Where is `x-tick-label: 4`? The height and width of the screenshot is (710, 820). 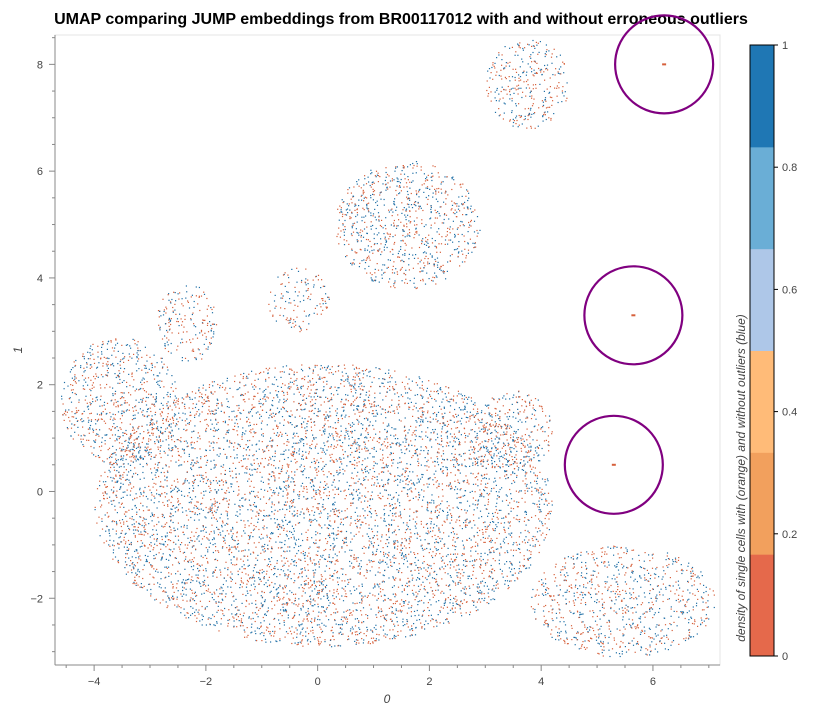
x-tick-label: 4 is located at coordinates (541, 682).